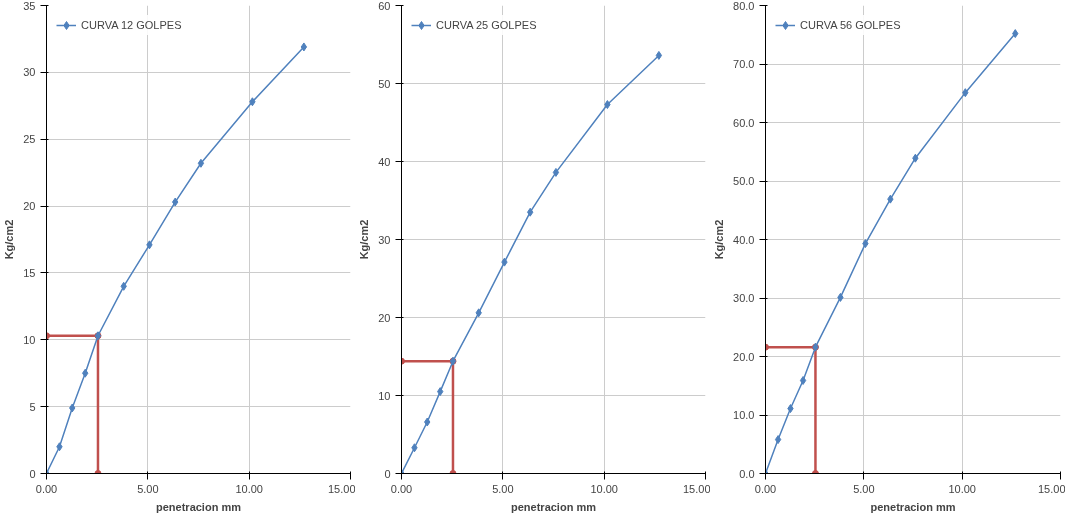 This screenshot has width=1083, height=528. Describe the element at coordinates (384, 83) in the screenshot. I see `y-tick-label: 50` at that location.